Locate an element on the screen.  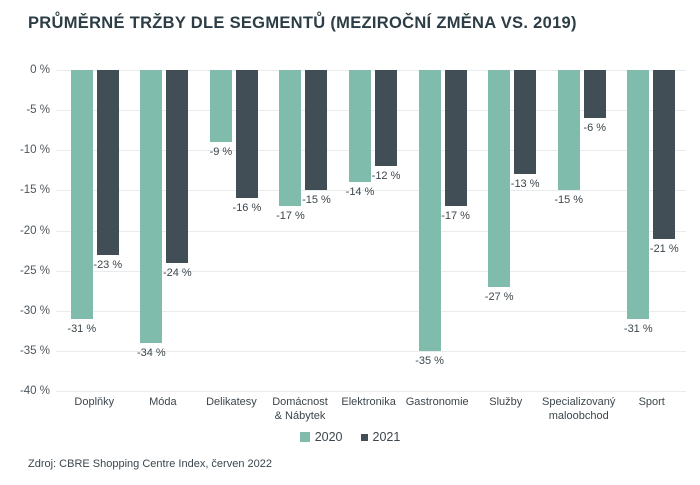
bar-group: -35 % -17 % is located at coordinates (443, 230).